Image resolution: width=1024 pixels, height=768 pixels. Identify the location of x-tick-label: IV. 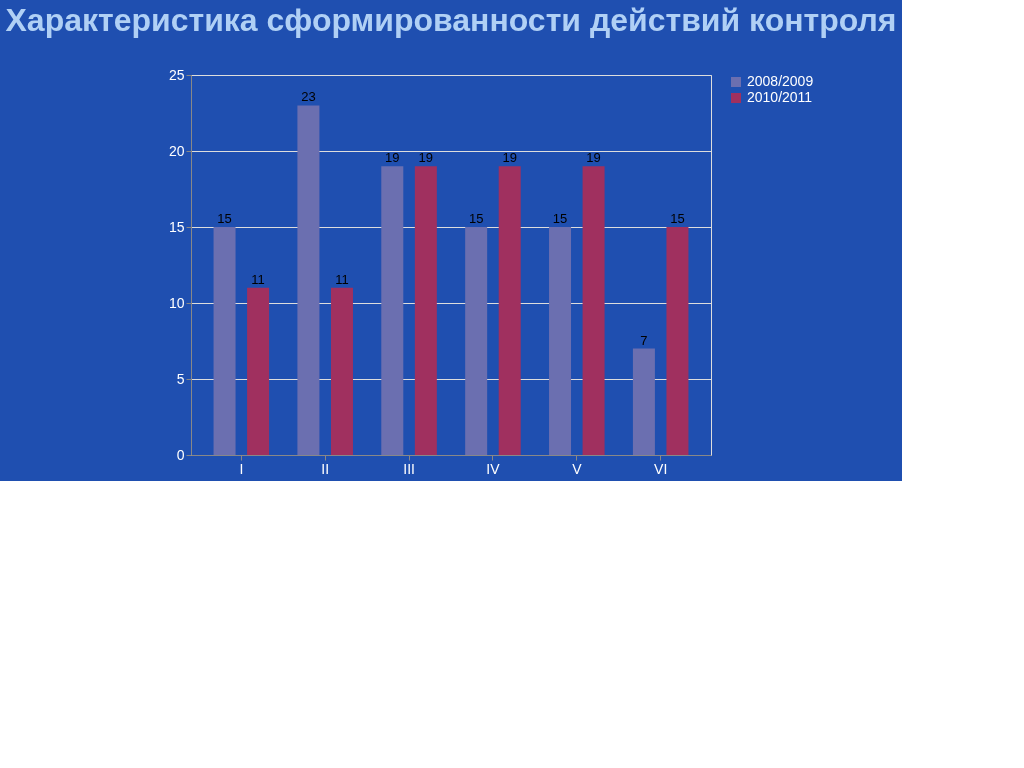
(493, 468).